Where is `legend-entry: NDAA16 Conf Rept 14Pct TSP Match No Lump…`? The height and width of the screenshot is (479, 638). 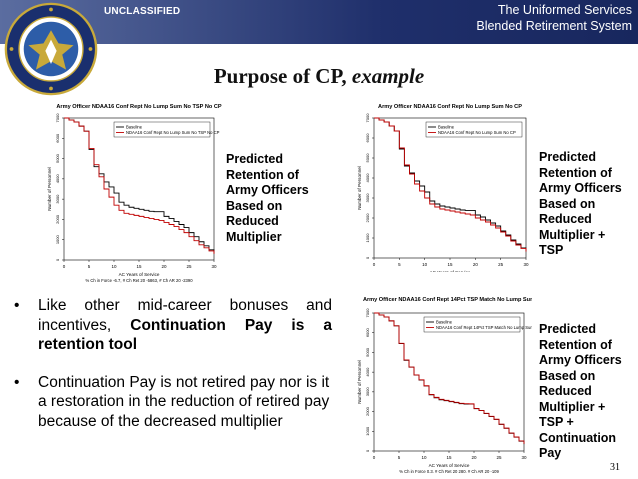
legend-entry: NDAA16 Conf Rept 14Pct TSP Match No Lump… is located at coordinates (484, 327).